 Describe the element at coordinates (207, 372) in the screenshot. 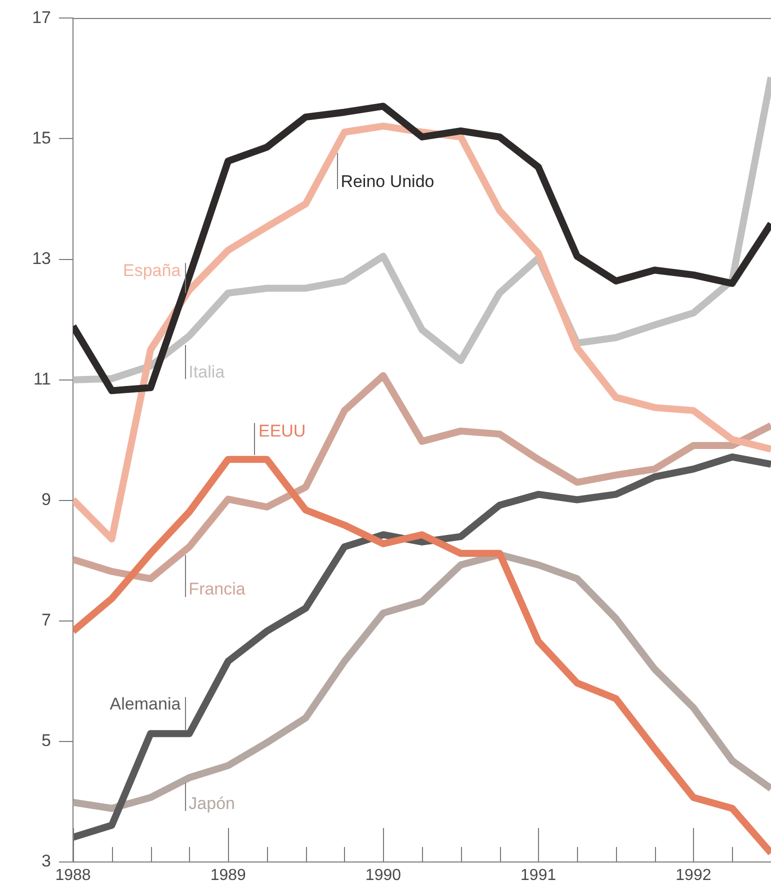

I see `series-label: Italia` at that location.